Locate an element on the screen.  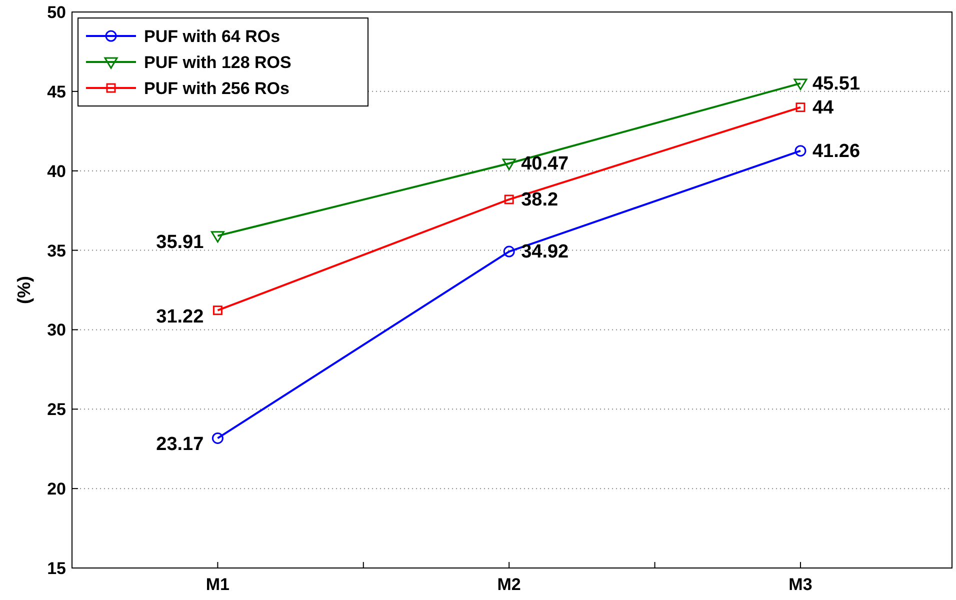
y-tick-label: 40 is located at coordinates (56, 171).